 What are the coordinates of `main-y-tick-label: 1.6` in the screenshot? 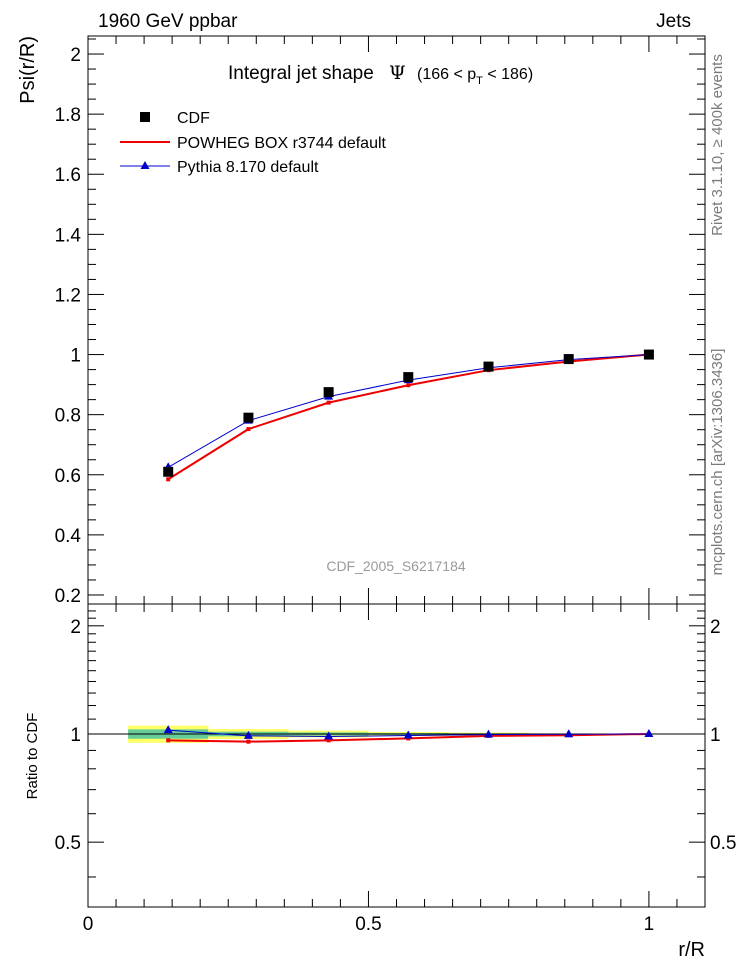 It's located at (68, 175).